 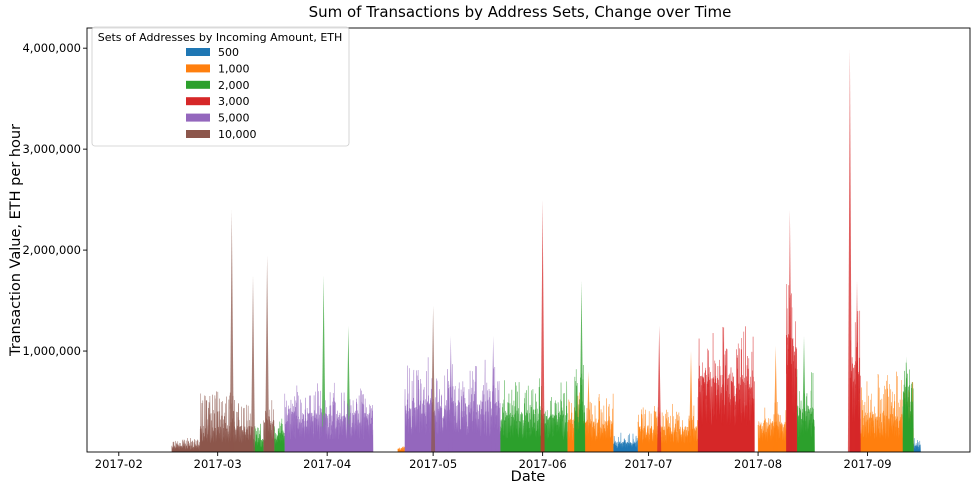 I want to click on y-tick-label: 1,000,000, so click(x=51, y=351).